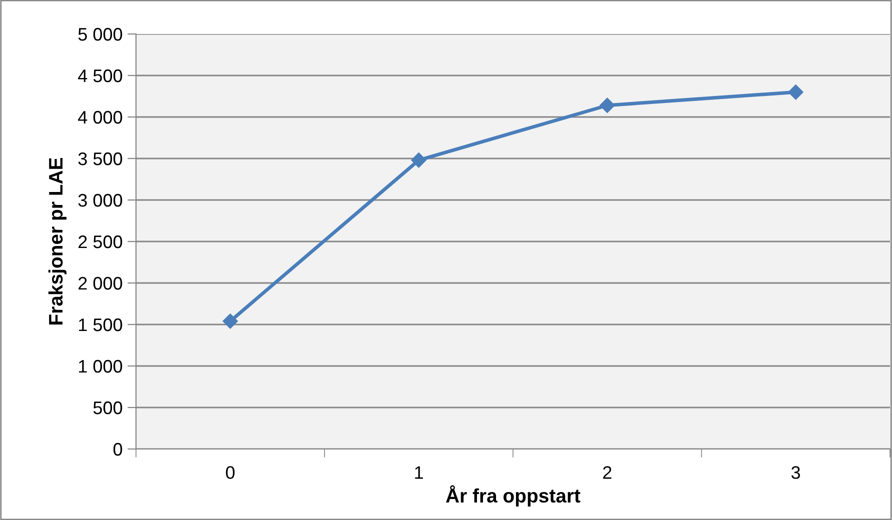  Describe the element at coordinates (100, 283) in the screenshot. I see `y-tick-label: 2 000` at that location.